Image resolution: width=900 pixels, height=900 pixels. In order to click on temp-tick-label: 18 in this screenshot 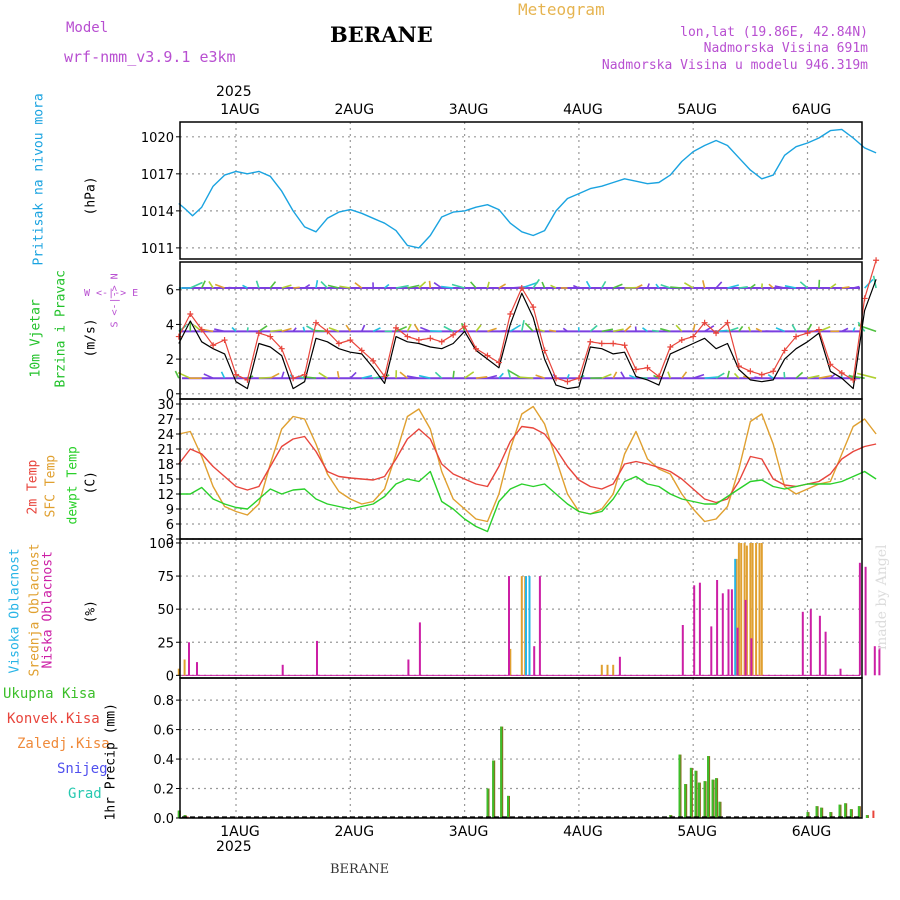, I will do `click(165, 465)`.